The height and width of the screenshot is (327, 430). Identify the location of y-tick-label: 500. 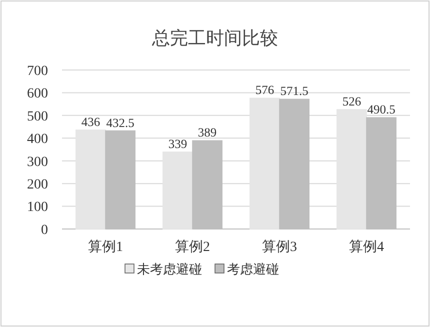
(37, 116).